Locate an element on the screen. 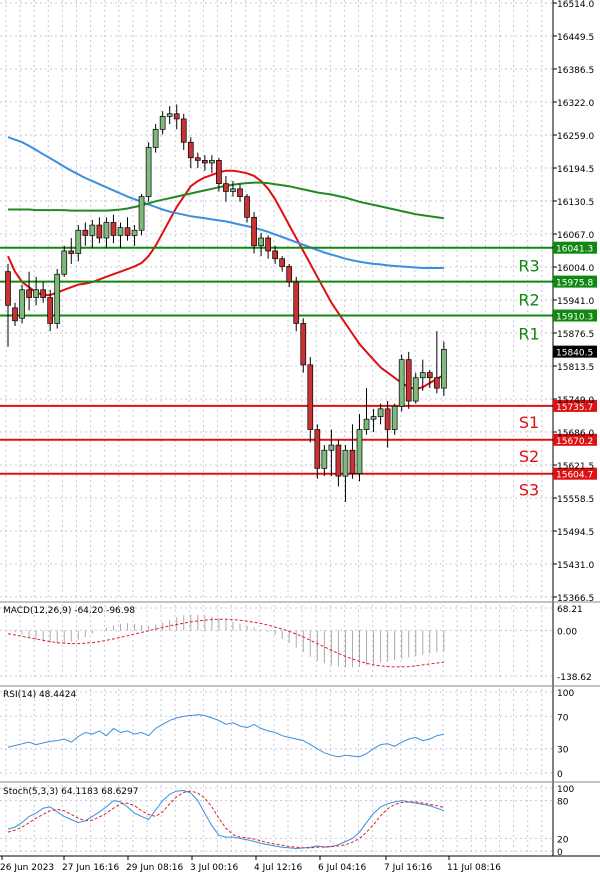  price-tick-label: 16449.5 is located at coordinates (575, 38).